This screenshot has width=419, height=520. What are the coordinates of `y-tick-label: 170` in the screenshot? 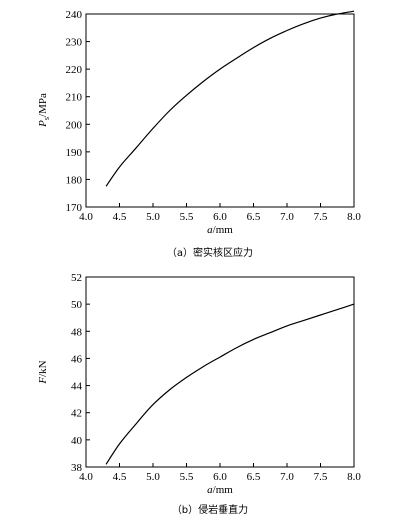 It's located at (74, 208).